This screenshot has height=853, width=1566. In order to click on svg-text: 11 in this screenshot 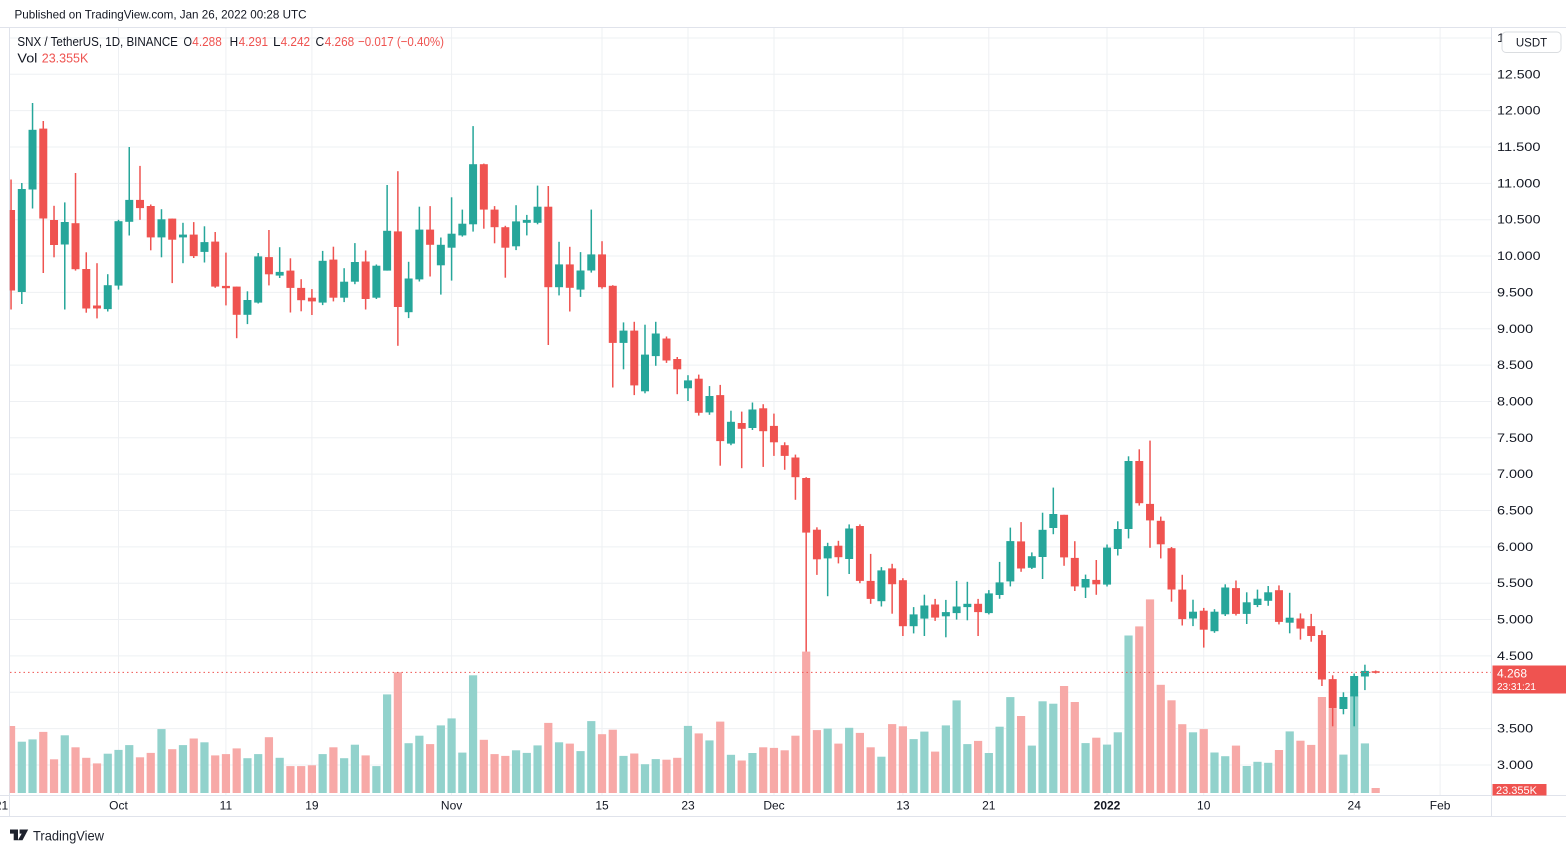, I will do `click(226, 806)`.